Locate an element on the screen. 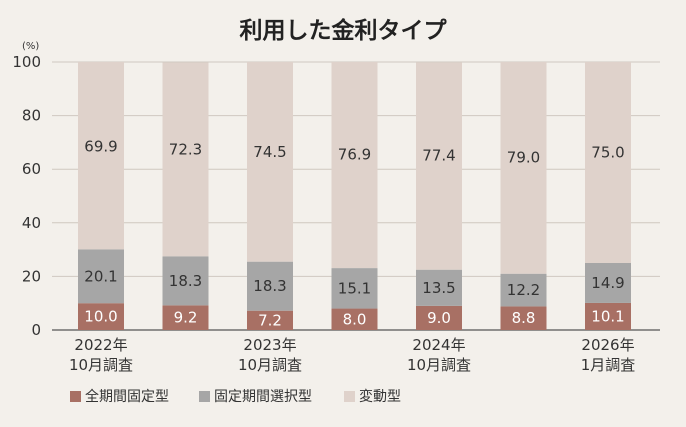 This screenshot has width=686, height=427. legend-label: 固定期間選択型 is located at coordinates (263, 397).